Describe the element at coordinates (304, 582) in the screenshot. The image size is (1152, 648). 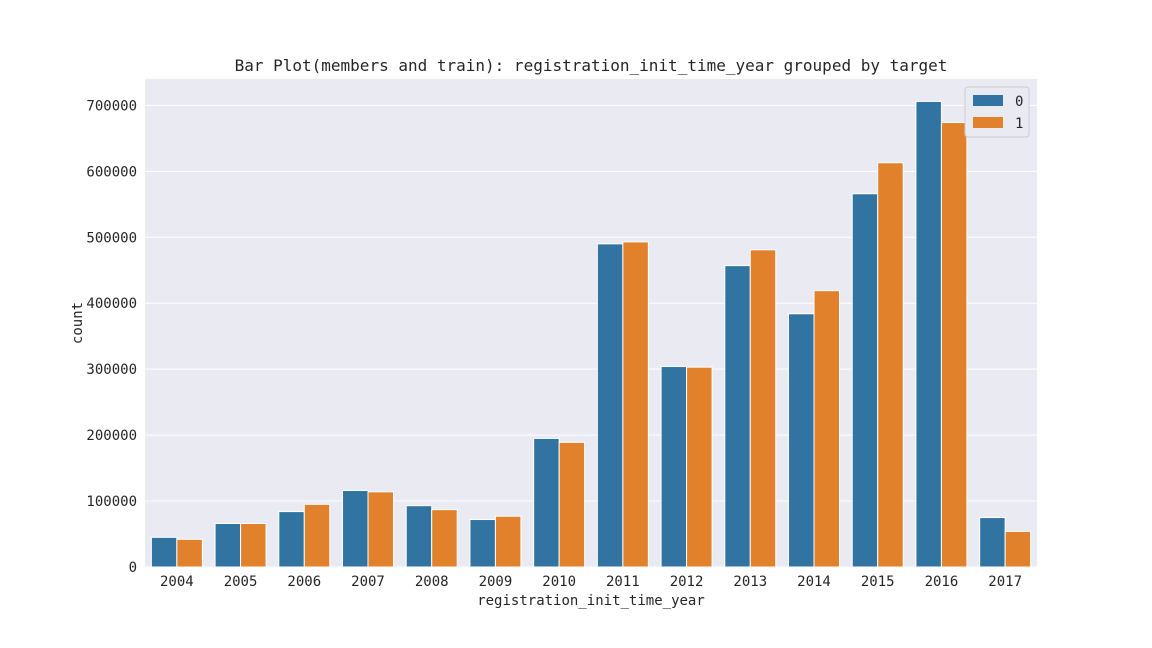
I see `x-tick-label: 2006` at that location.